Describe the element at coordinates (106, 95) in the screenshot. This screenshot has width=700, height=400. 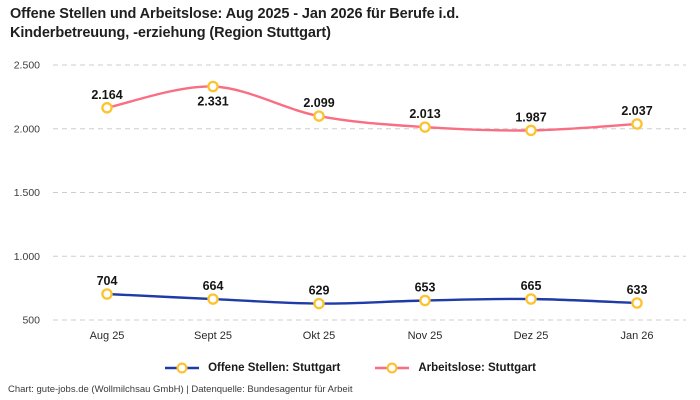
I see `data-point-label: 2.164` at that location.